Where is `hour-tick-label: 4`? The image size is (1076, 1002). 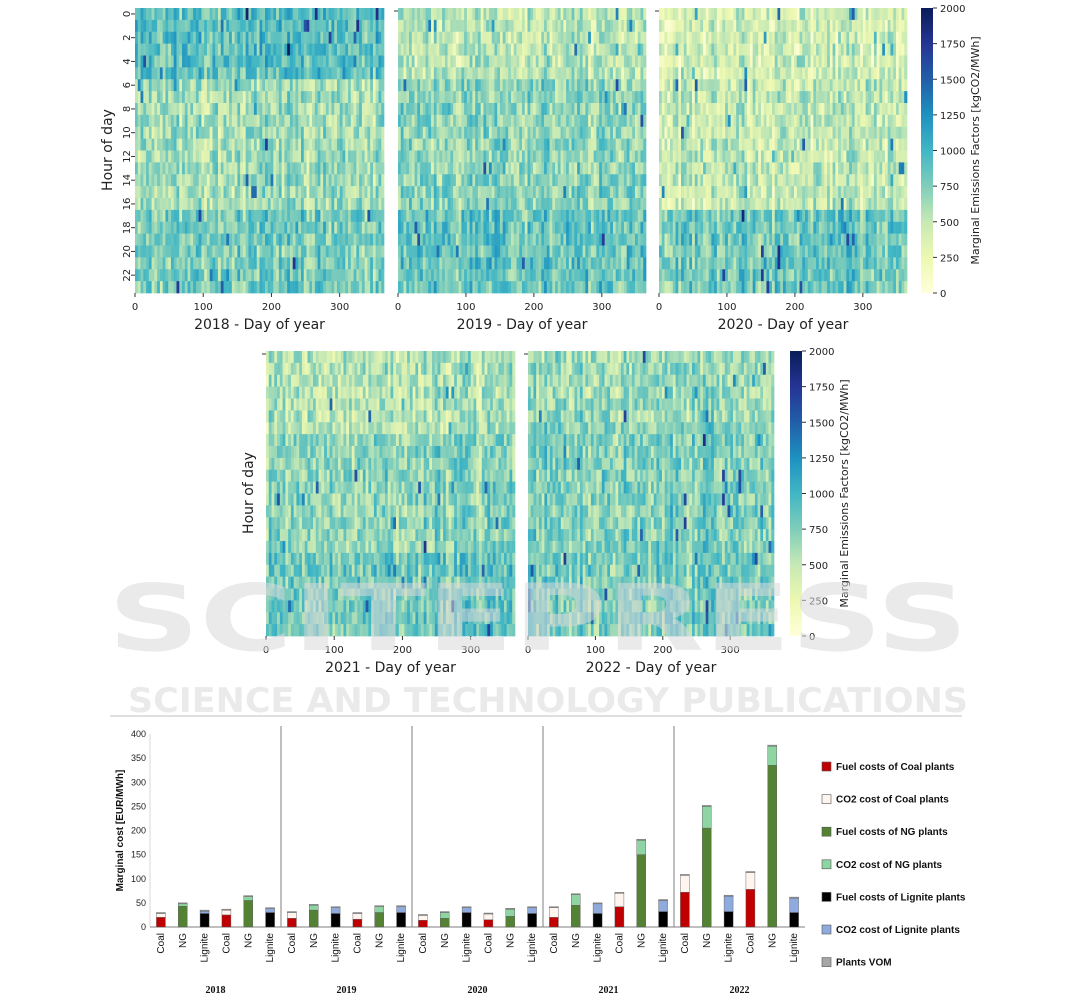
hour-tick-label: 4 is located at coordinates (127, 61).